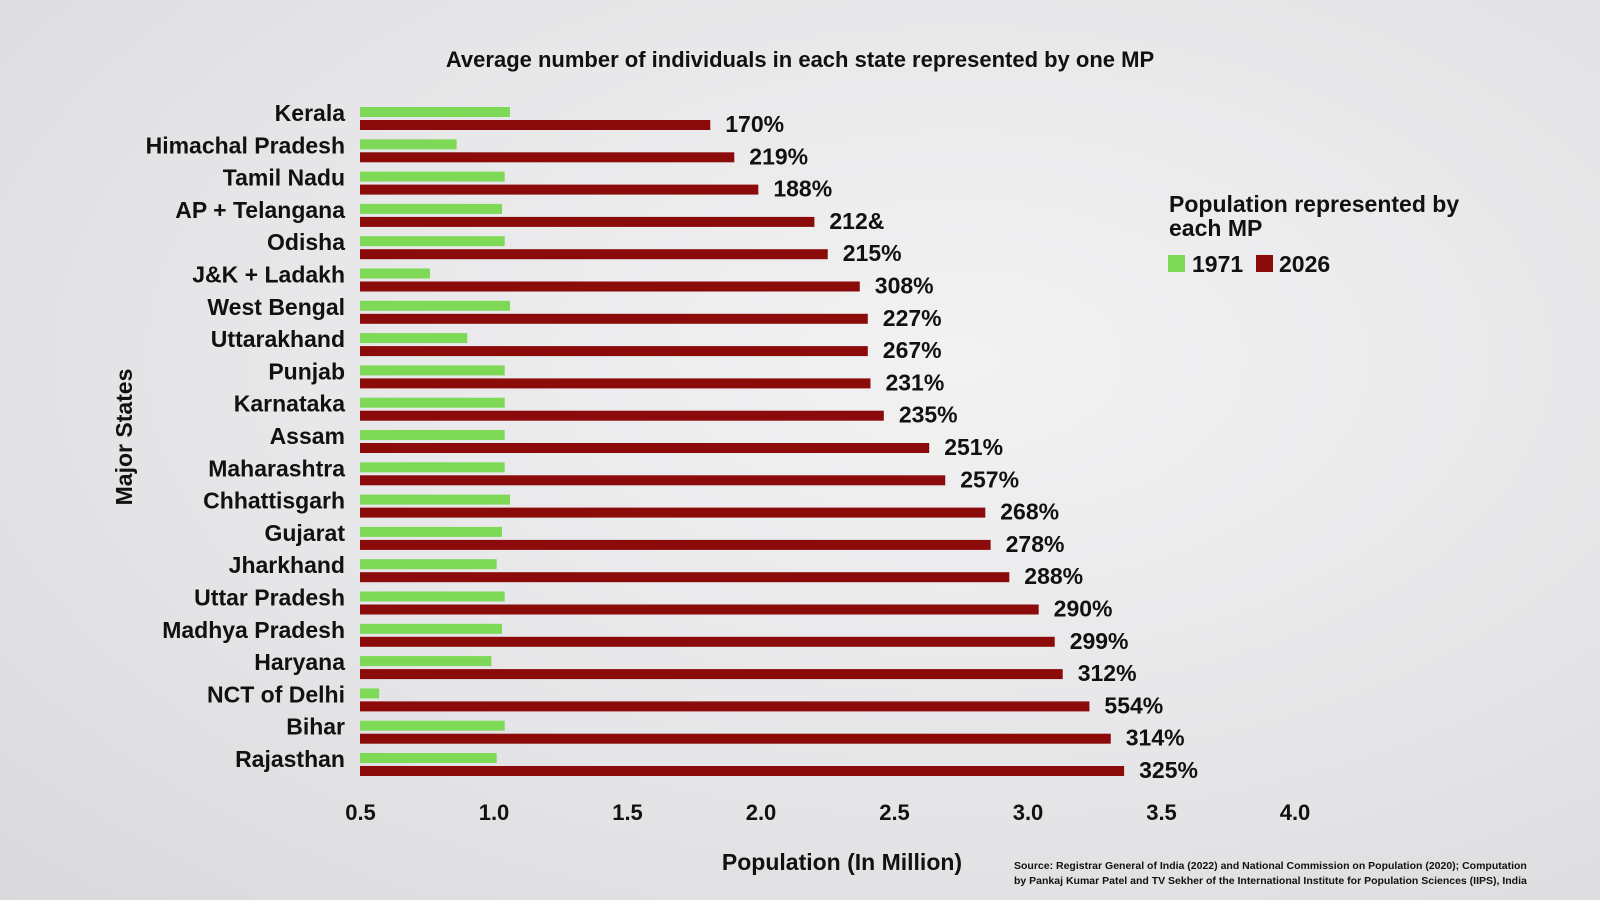 Image resolution: width=1600 pixels, height=900 pixels. What do you see at coordinates (287, 565) in the screenshot?
I see `category-label-jharkhand: Jharkhand` at bounding box center [287, 565].